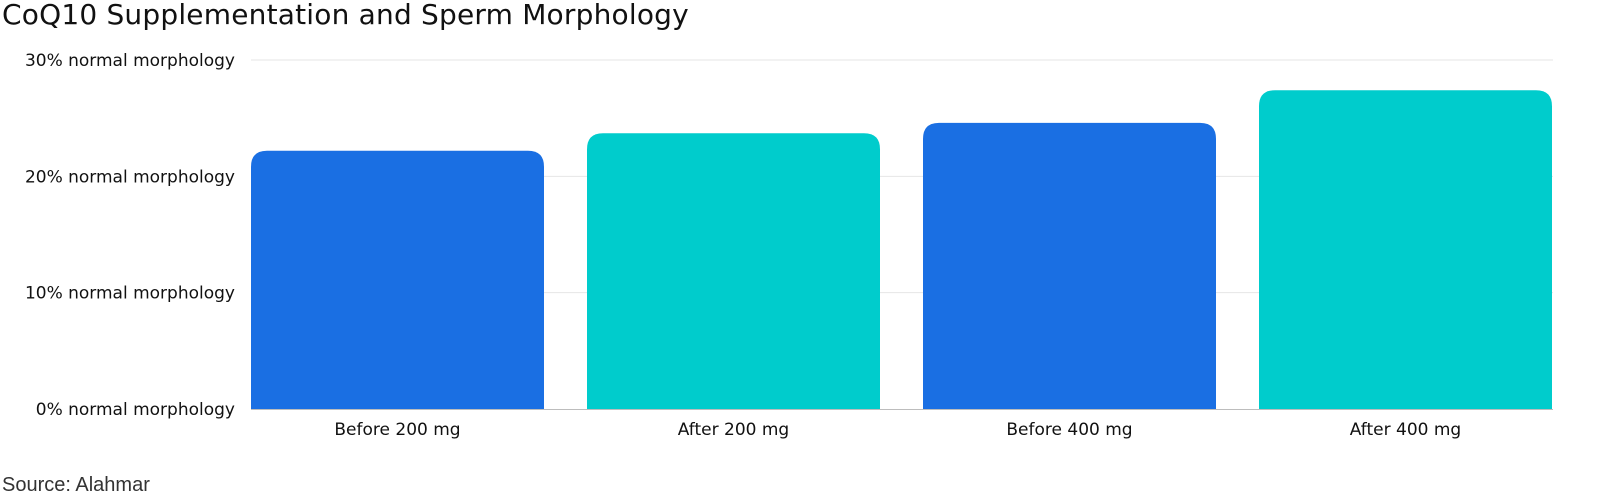  I want to click on source-note: Source: Alahmar, so click(76, 485).